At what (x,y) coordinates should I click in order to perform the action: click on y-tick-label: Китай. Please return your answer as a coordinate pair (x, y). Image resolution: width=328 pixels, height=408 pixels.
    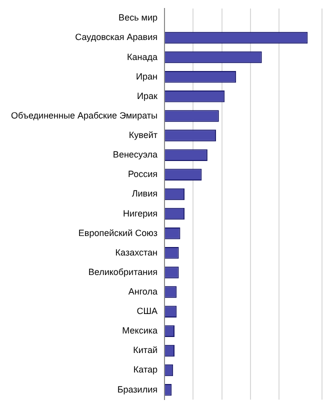
    Looking at the image, I should click on (145, 350).